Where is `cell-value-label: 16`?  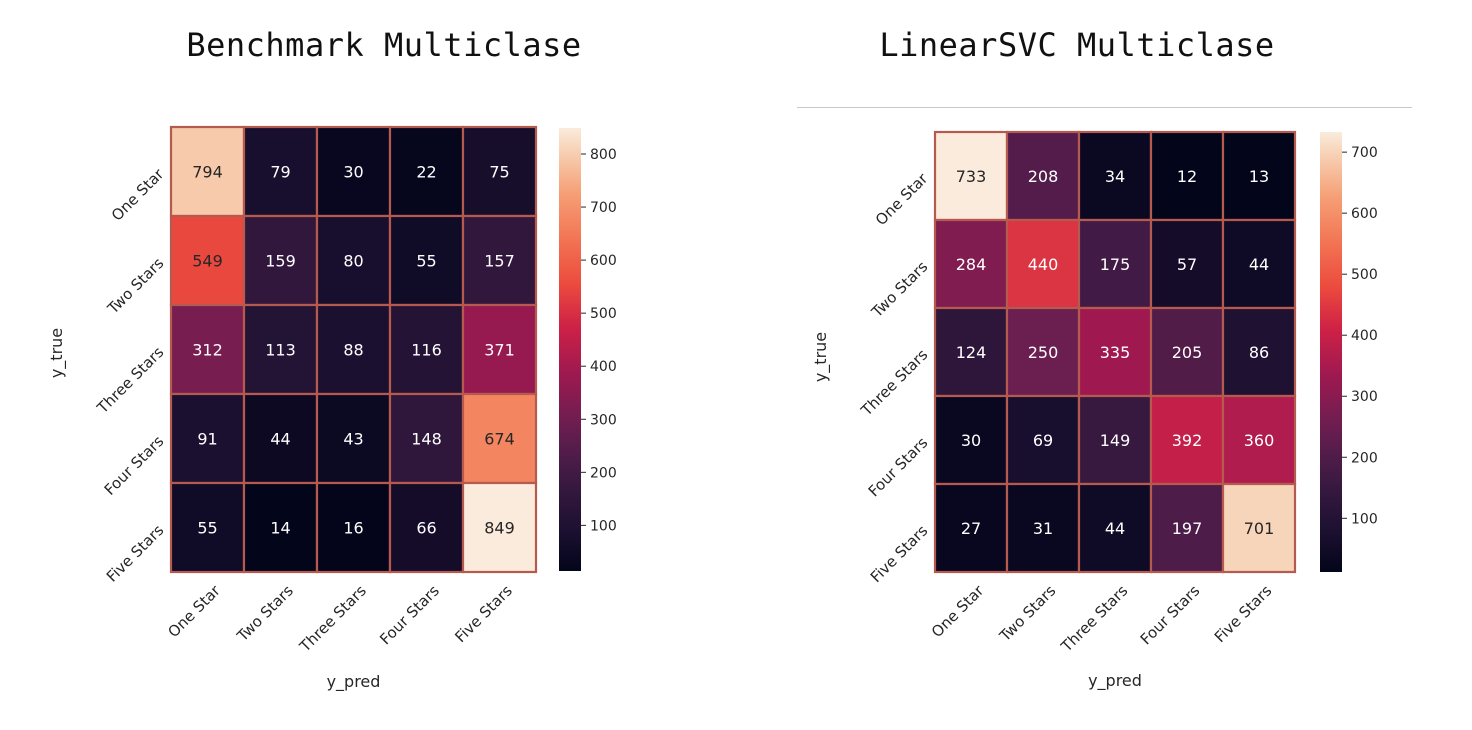 cell-value-label: 16 is located at coordinates (353, 528).